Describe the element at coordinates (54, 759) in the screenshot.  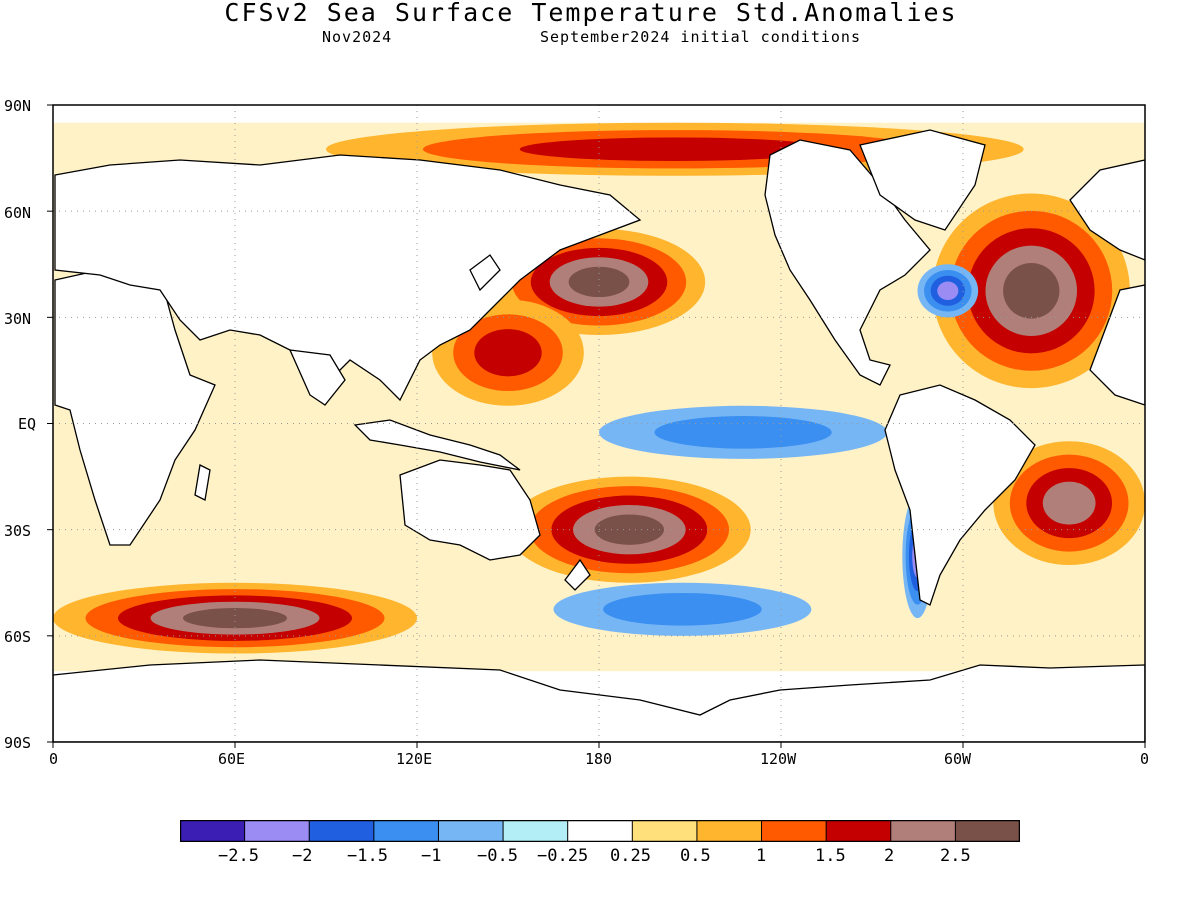
I see `lon-label-0: 0` at that location.